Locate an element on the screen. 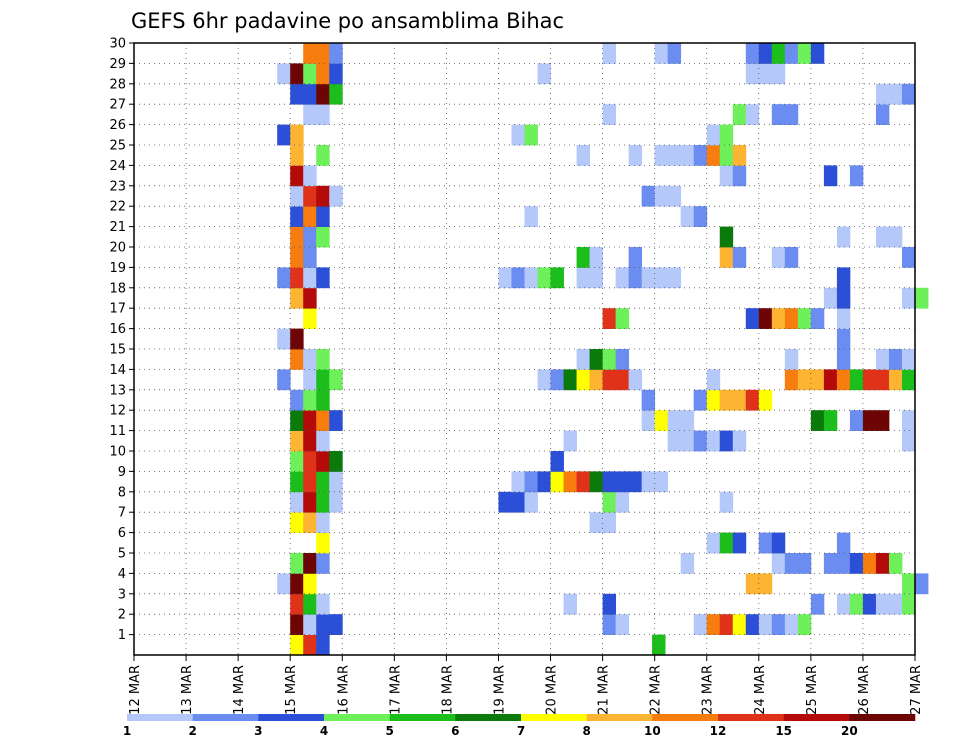 Image resolution: width=960 pixels, height=742 pixels. y-tick-label: 21 is located at coordinates (117, 227).